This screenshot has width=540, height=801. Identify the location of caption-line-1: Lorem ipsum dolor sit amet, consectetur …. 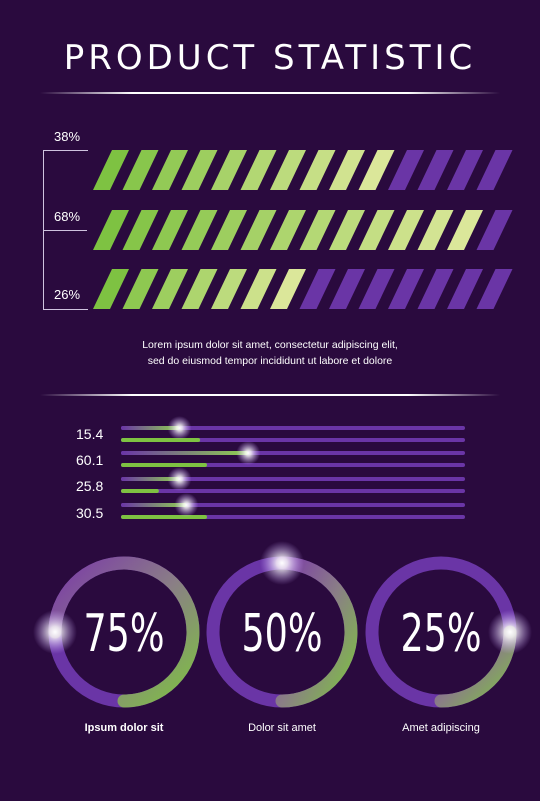
(270, 345).